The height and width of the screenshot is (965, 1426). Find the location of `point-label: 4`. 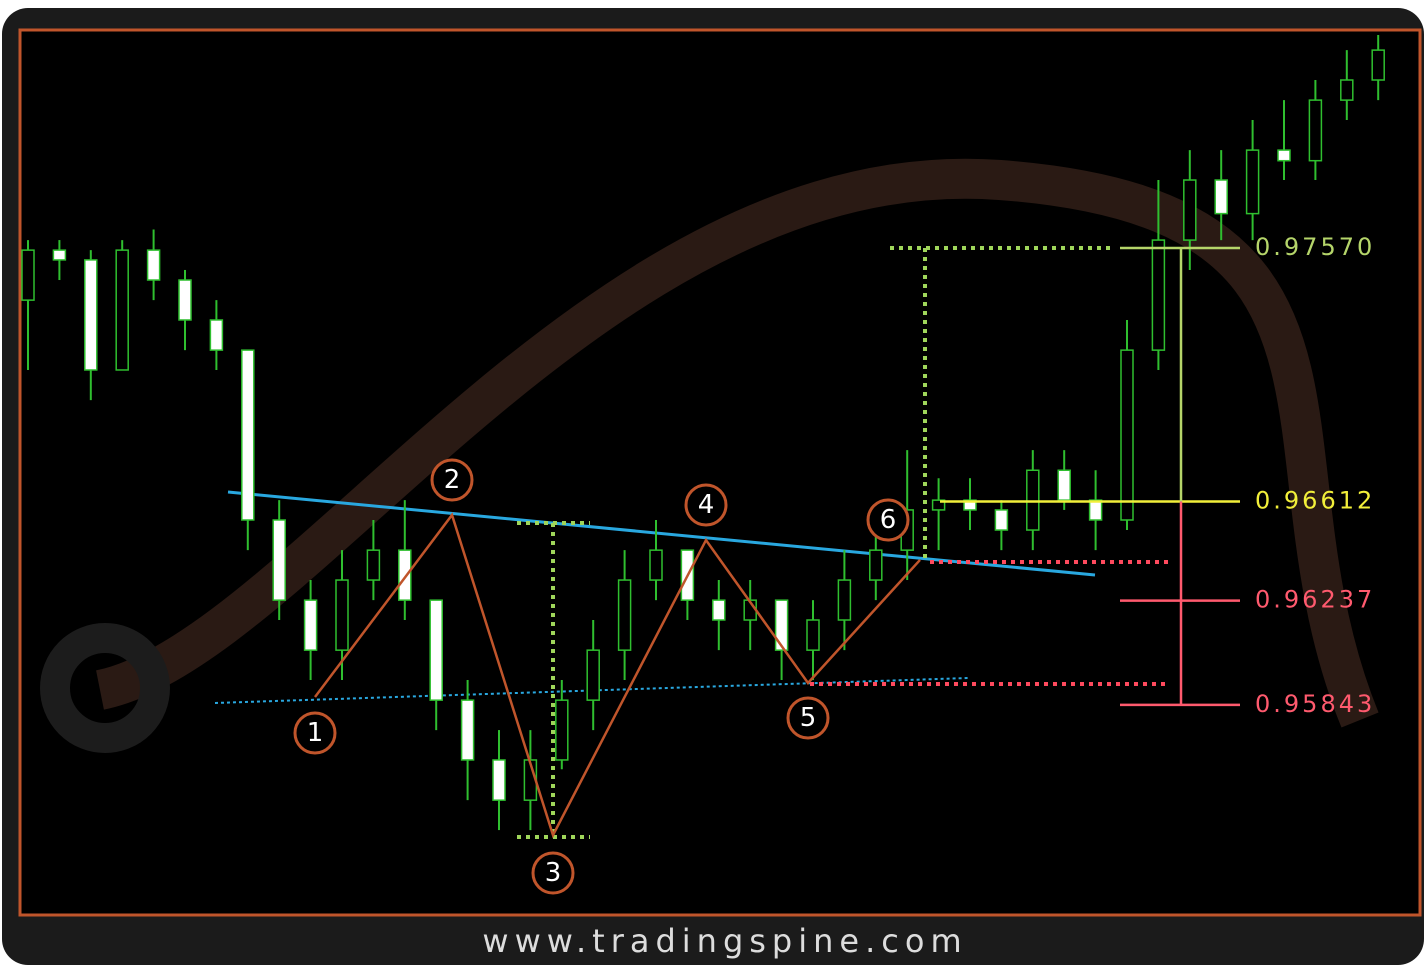

point-label: 4 is located at coordinates (706, 505).